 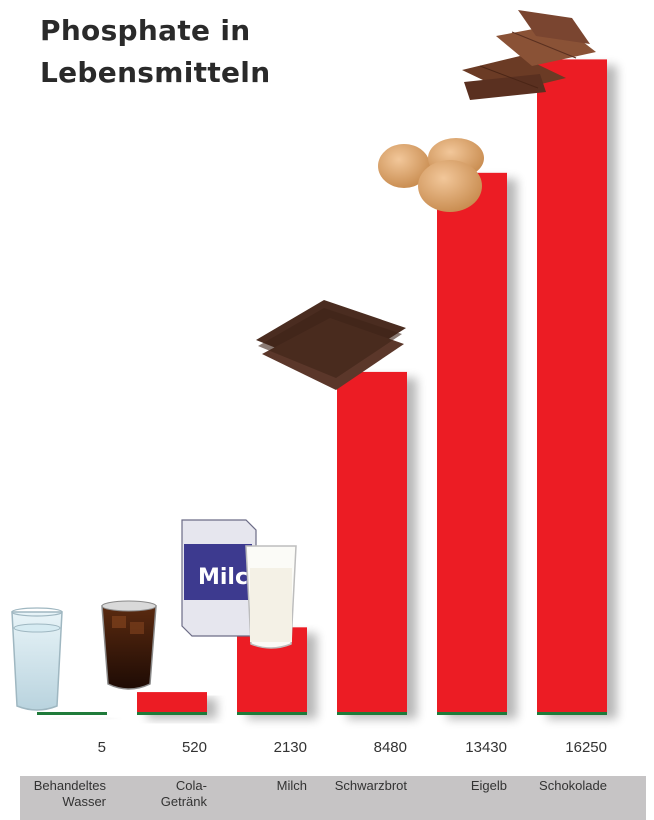 What do you see at coordinates (183, 801) in the screenshot?
I see `category-label-line: Getränk` at bounding box center [183, 801].